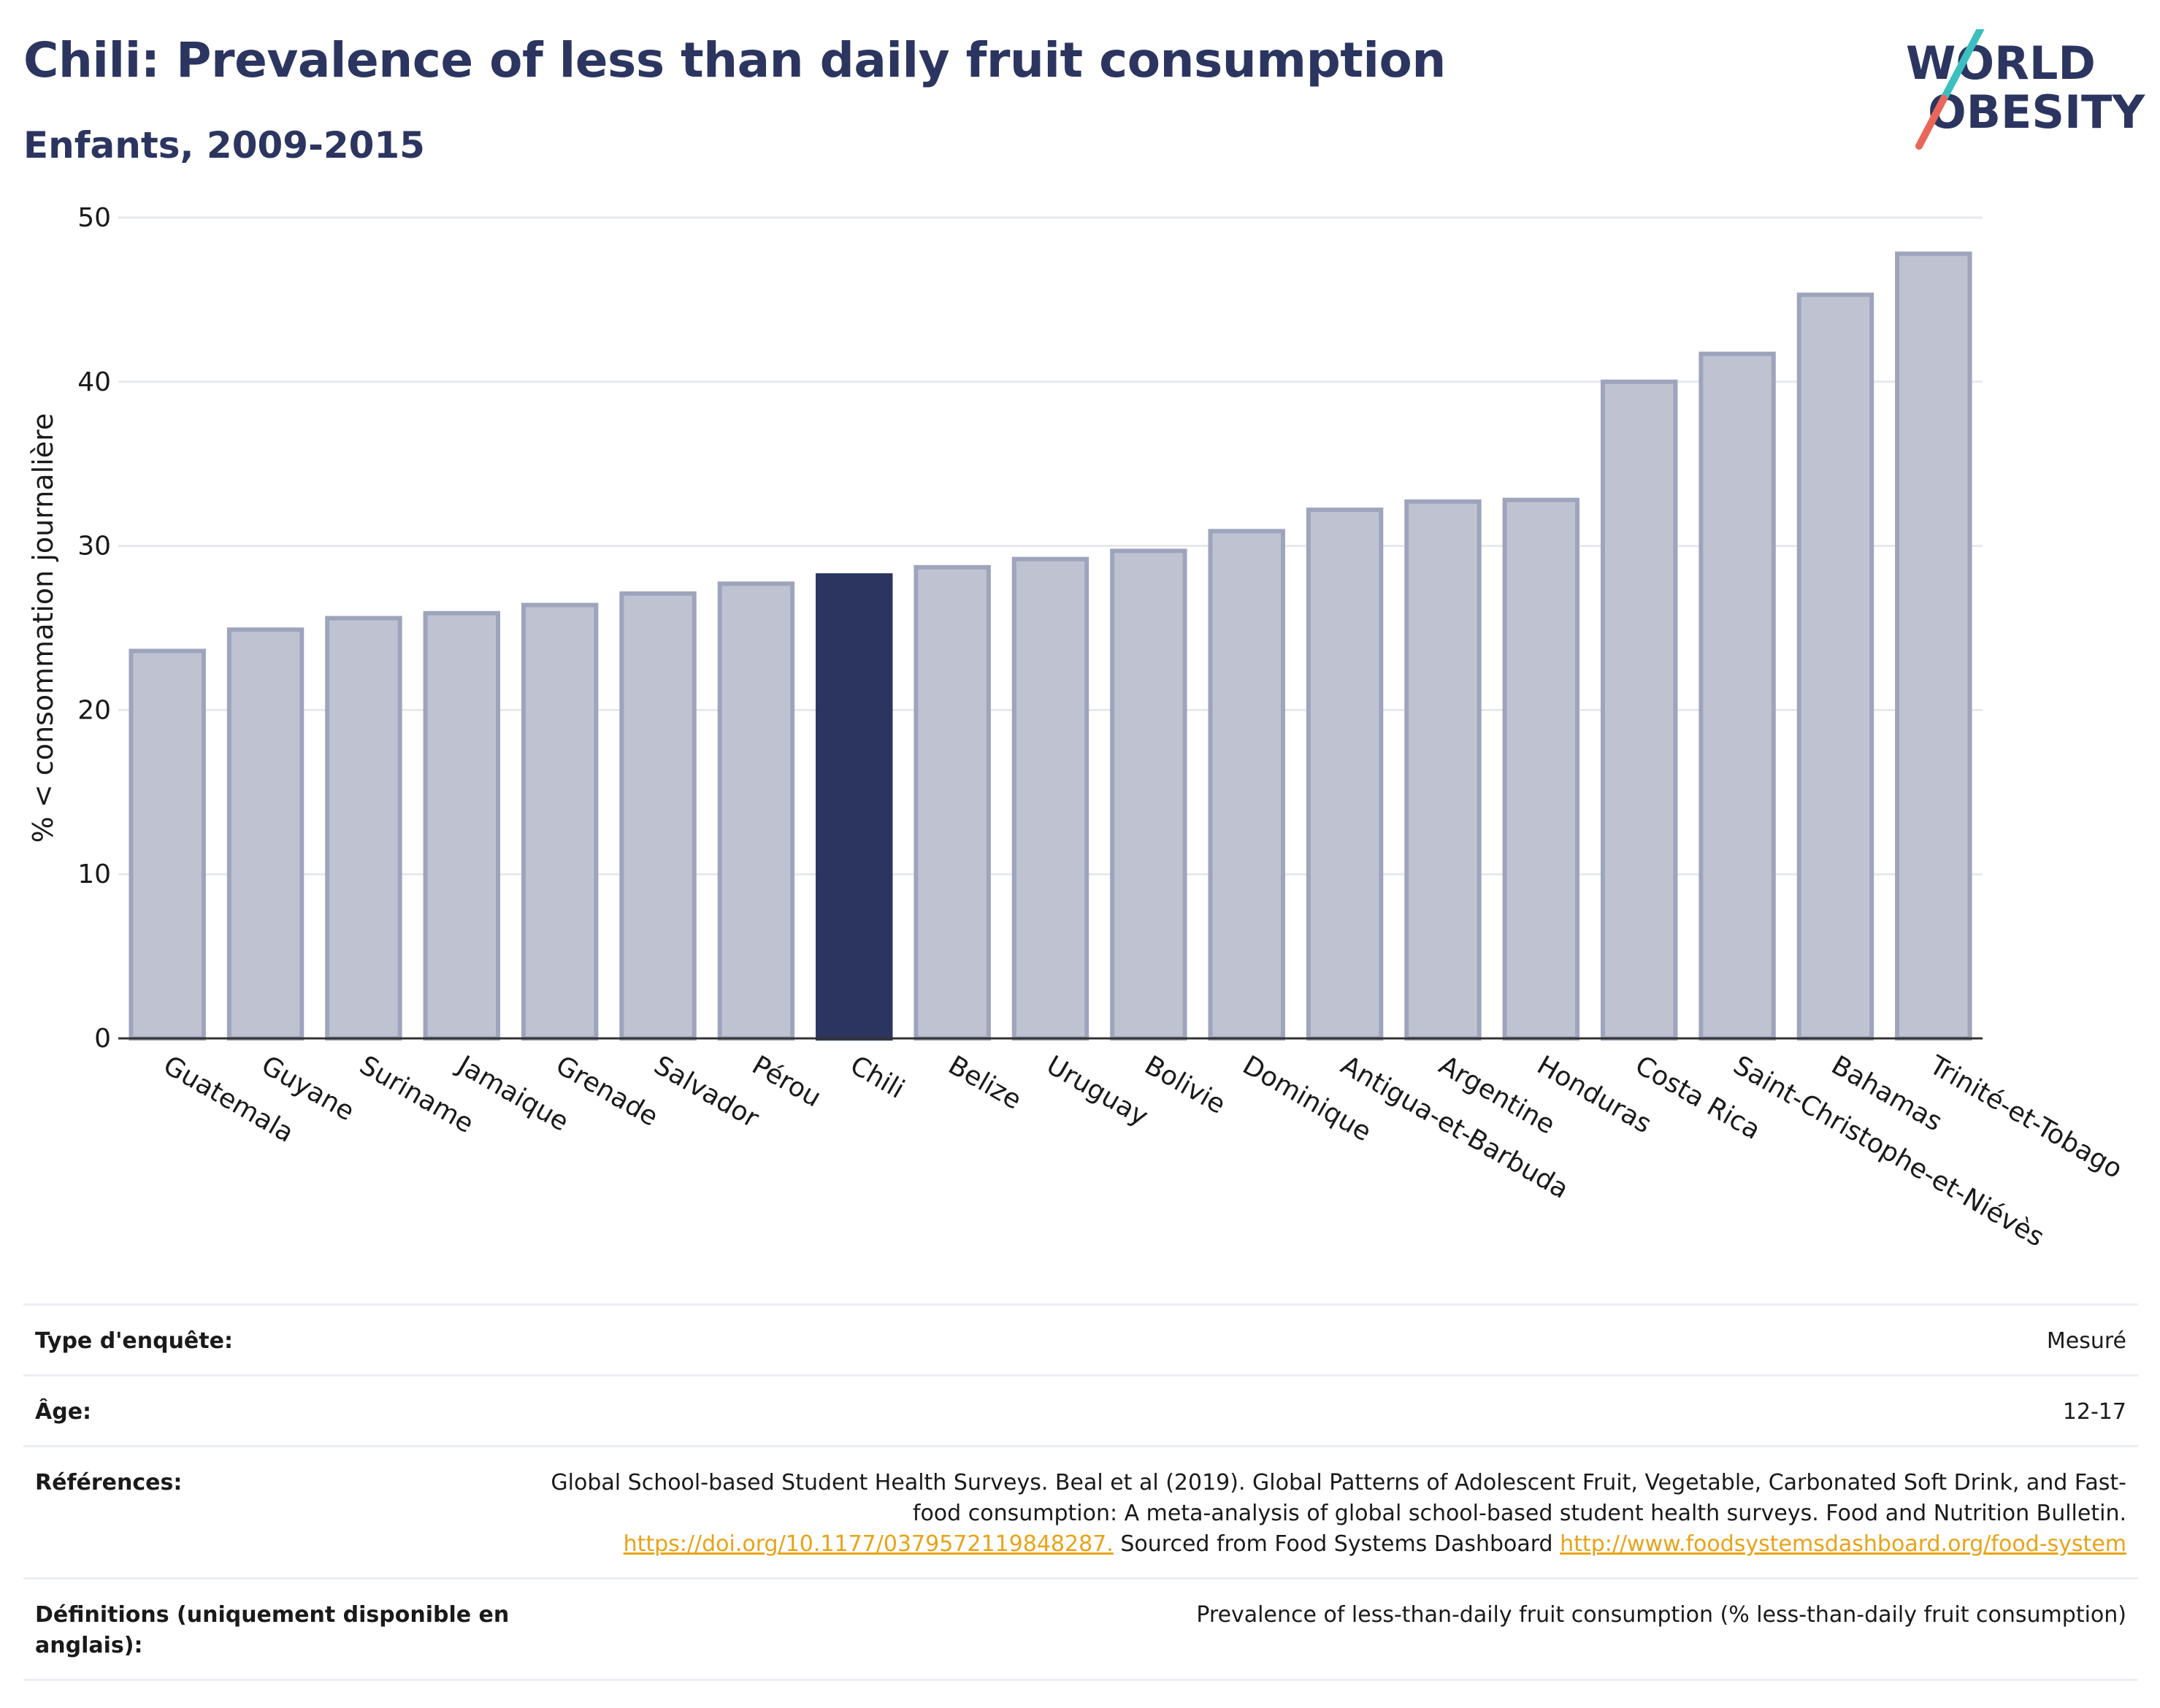 This screenshot has height=1708, width=2160. What do you see at coordinates (363, 828) in the screenshot?
I see `bar-suriname` at bounding box center [363, 828].